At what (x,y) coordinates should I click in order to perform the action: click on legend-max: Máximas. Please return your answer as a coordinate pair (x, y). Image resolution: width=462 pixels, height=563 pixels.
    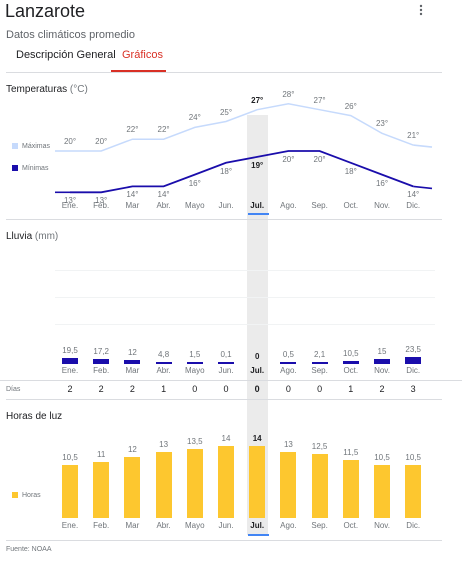
    Looking at the image, I should click on (31, 146).